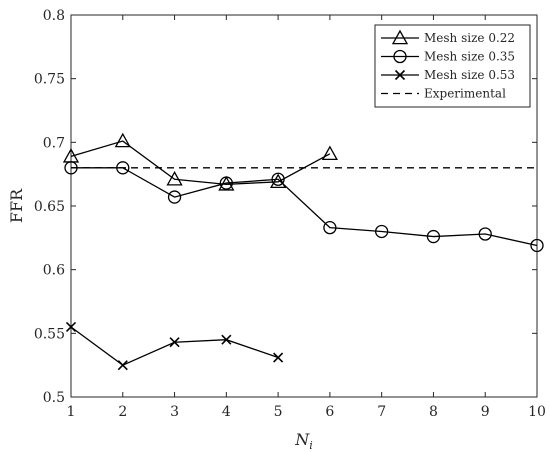 The image size is (550, 452). What do you see at coordinates (49, 207) in the screenshot?
I see `y-tick-label: 0.65` at bounding box center [49, 207].